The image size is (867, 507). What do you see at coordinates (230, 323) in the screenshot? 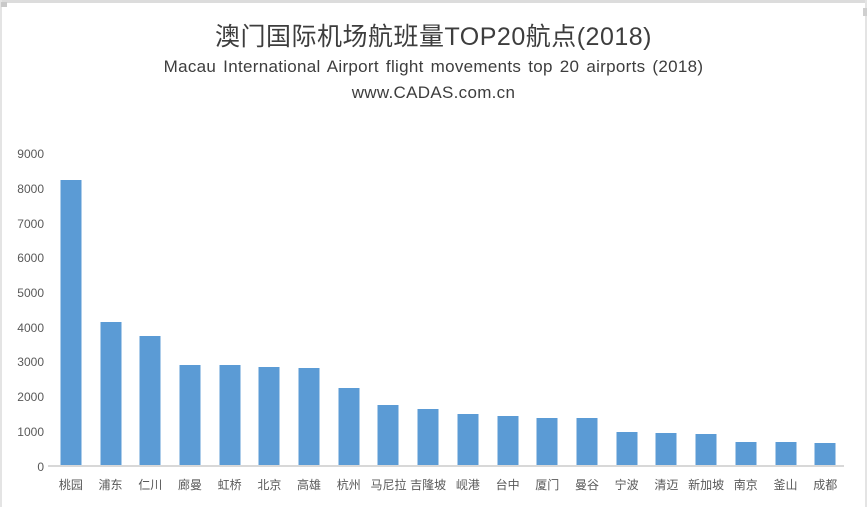
I see `bar-column-5: 虹桥` at bounding box center [230, 323].